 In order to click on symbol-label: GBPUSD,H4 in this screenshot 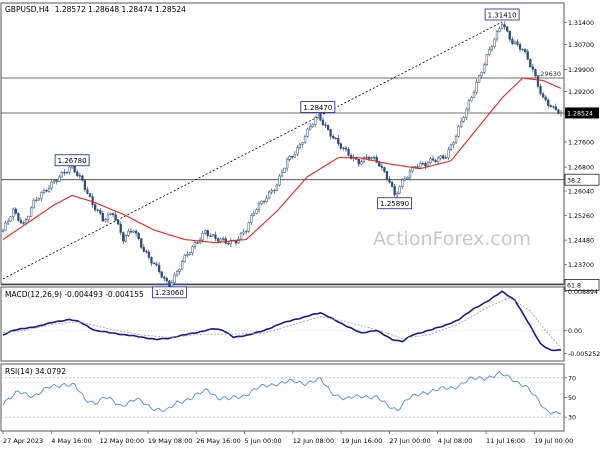, I will do `click(27, 9)`.